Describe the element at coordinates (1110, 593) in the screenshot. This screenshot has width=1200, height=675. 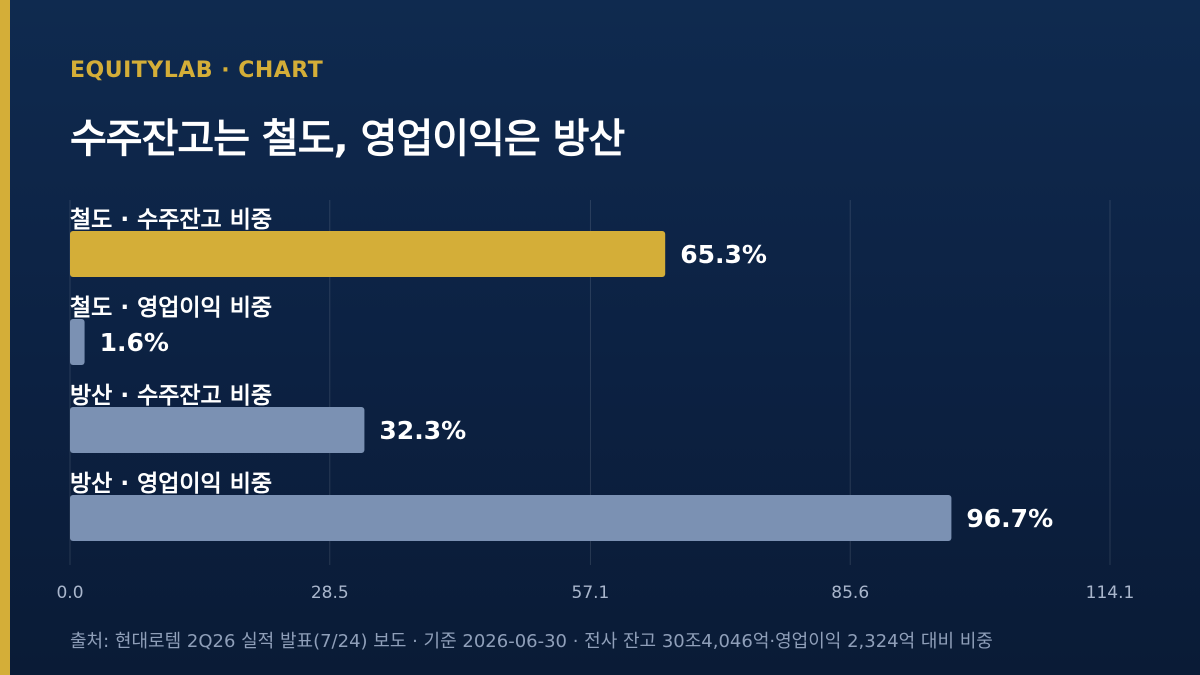
I see `x-tick-label: 114.1` at that location.